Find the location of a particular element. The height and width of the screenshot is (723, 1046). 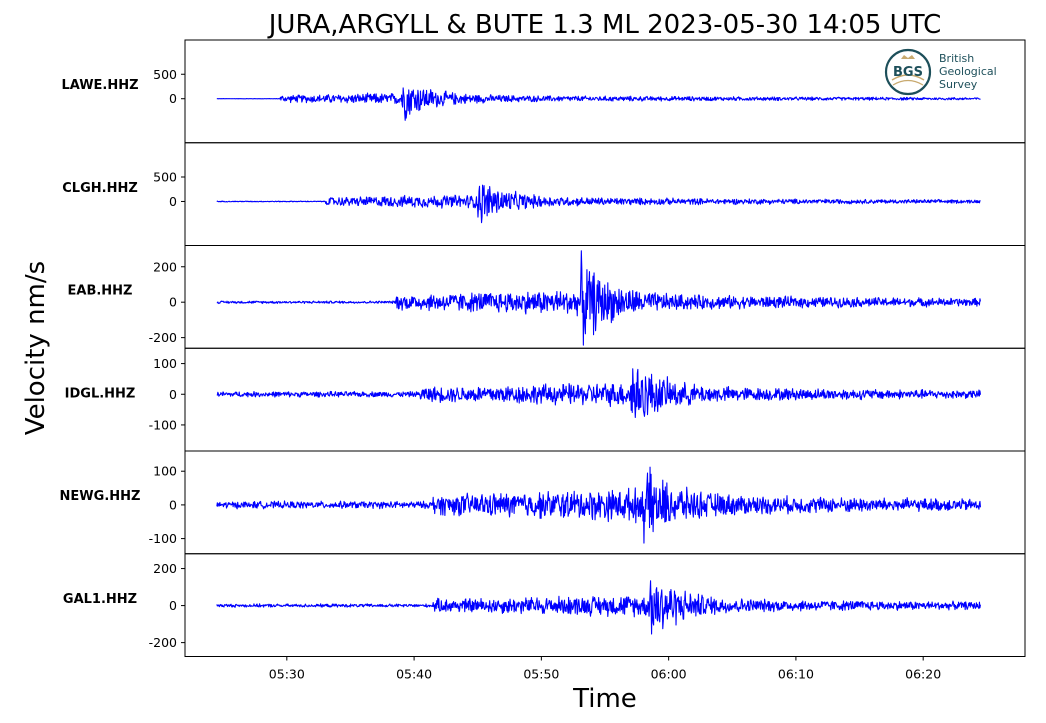

panel-gal1-hhz: 200 0 -200 GAL1.HHZ is located at coordinates (544, 605).